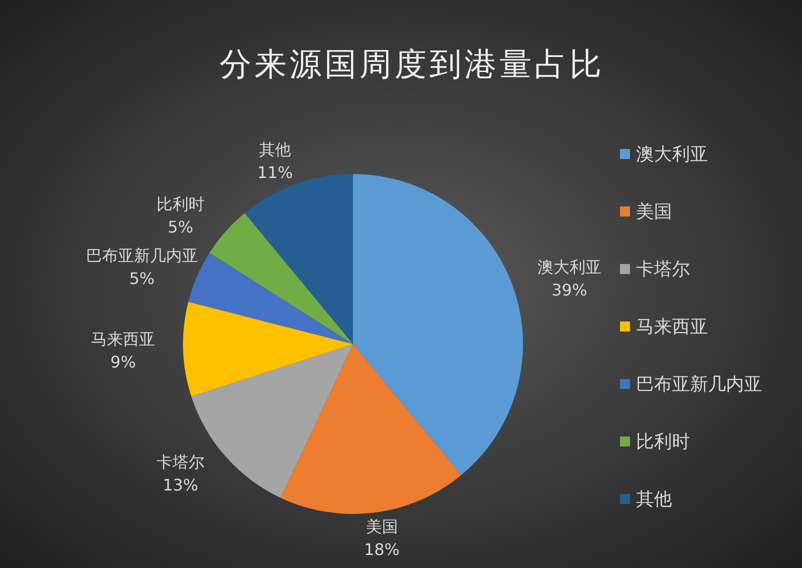 Image resolution: width=802 pixels, height=568 pixels. What do you see at coordinates (275, 150) in the screenshot?
I see `slice-label: 其他` at bounding box center [275, 150].